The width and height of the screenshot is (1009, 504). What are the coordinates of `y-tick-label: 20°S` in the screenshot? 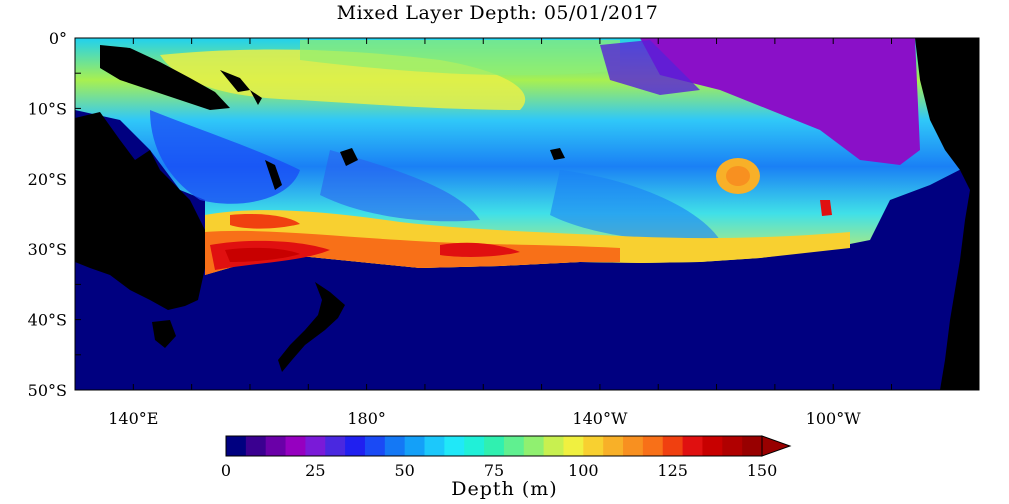 It's located at (47, 179).